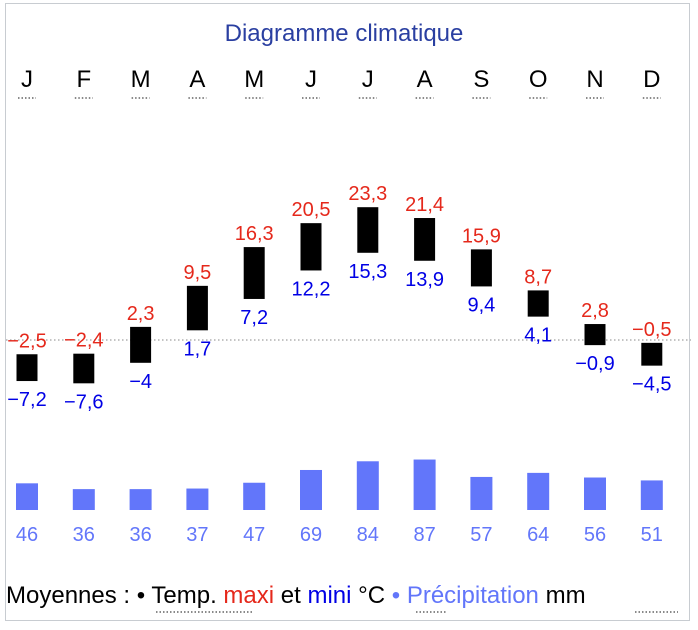  I want to click on temp-max-label: 15,9, so click(481, 236).